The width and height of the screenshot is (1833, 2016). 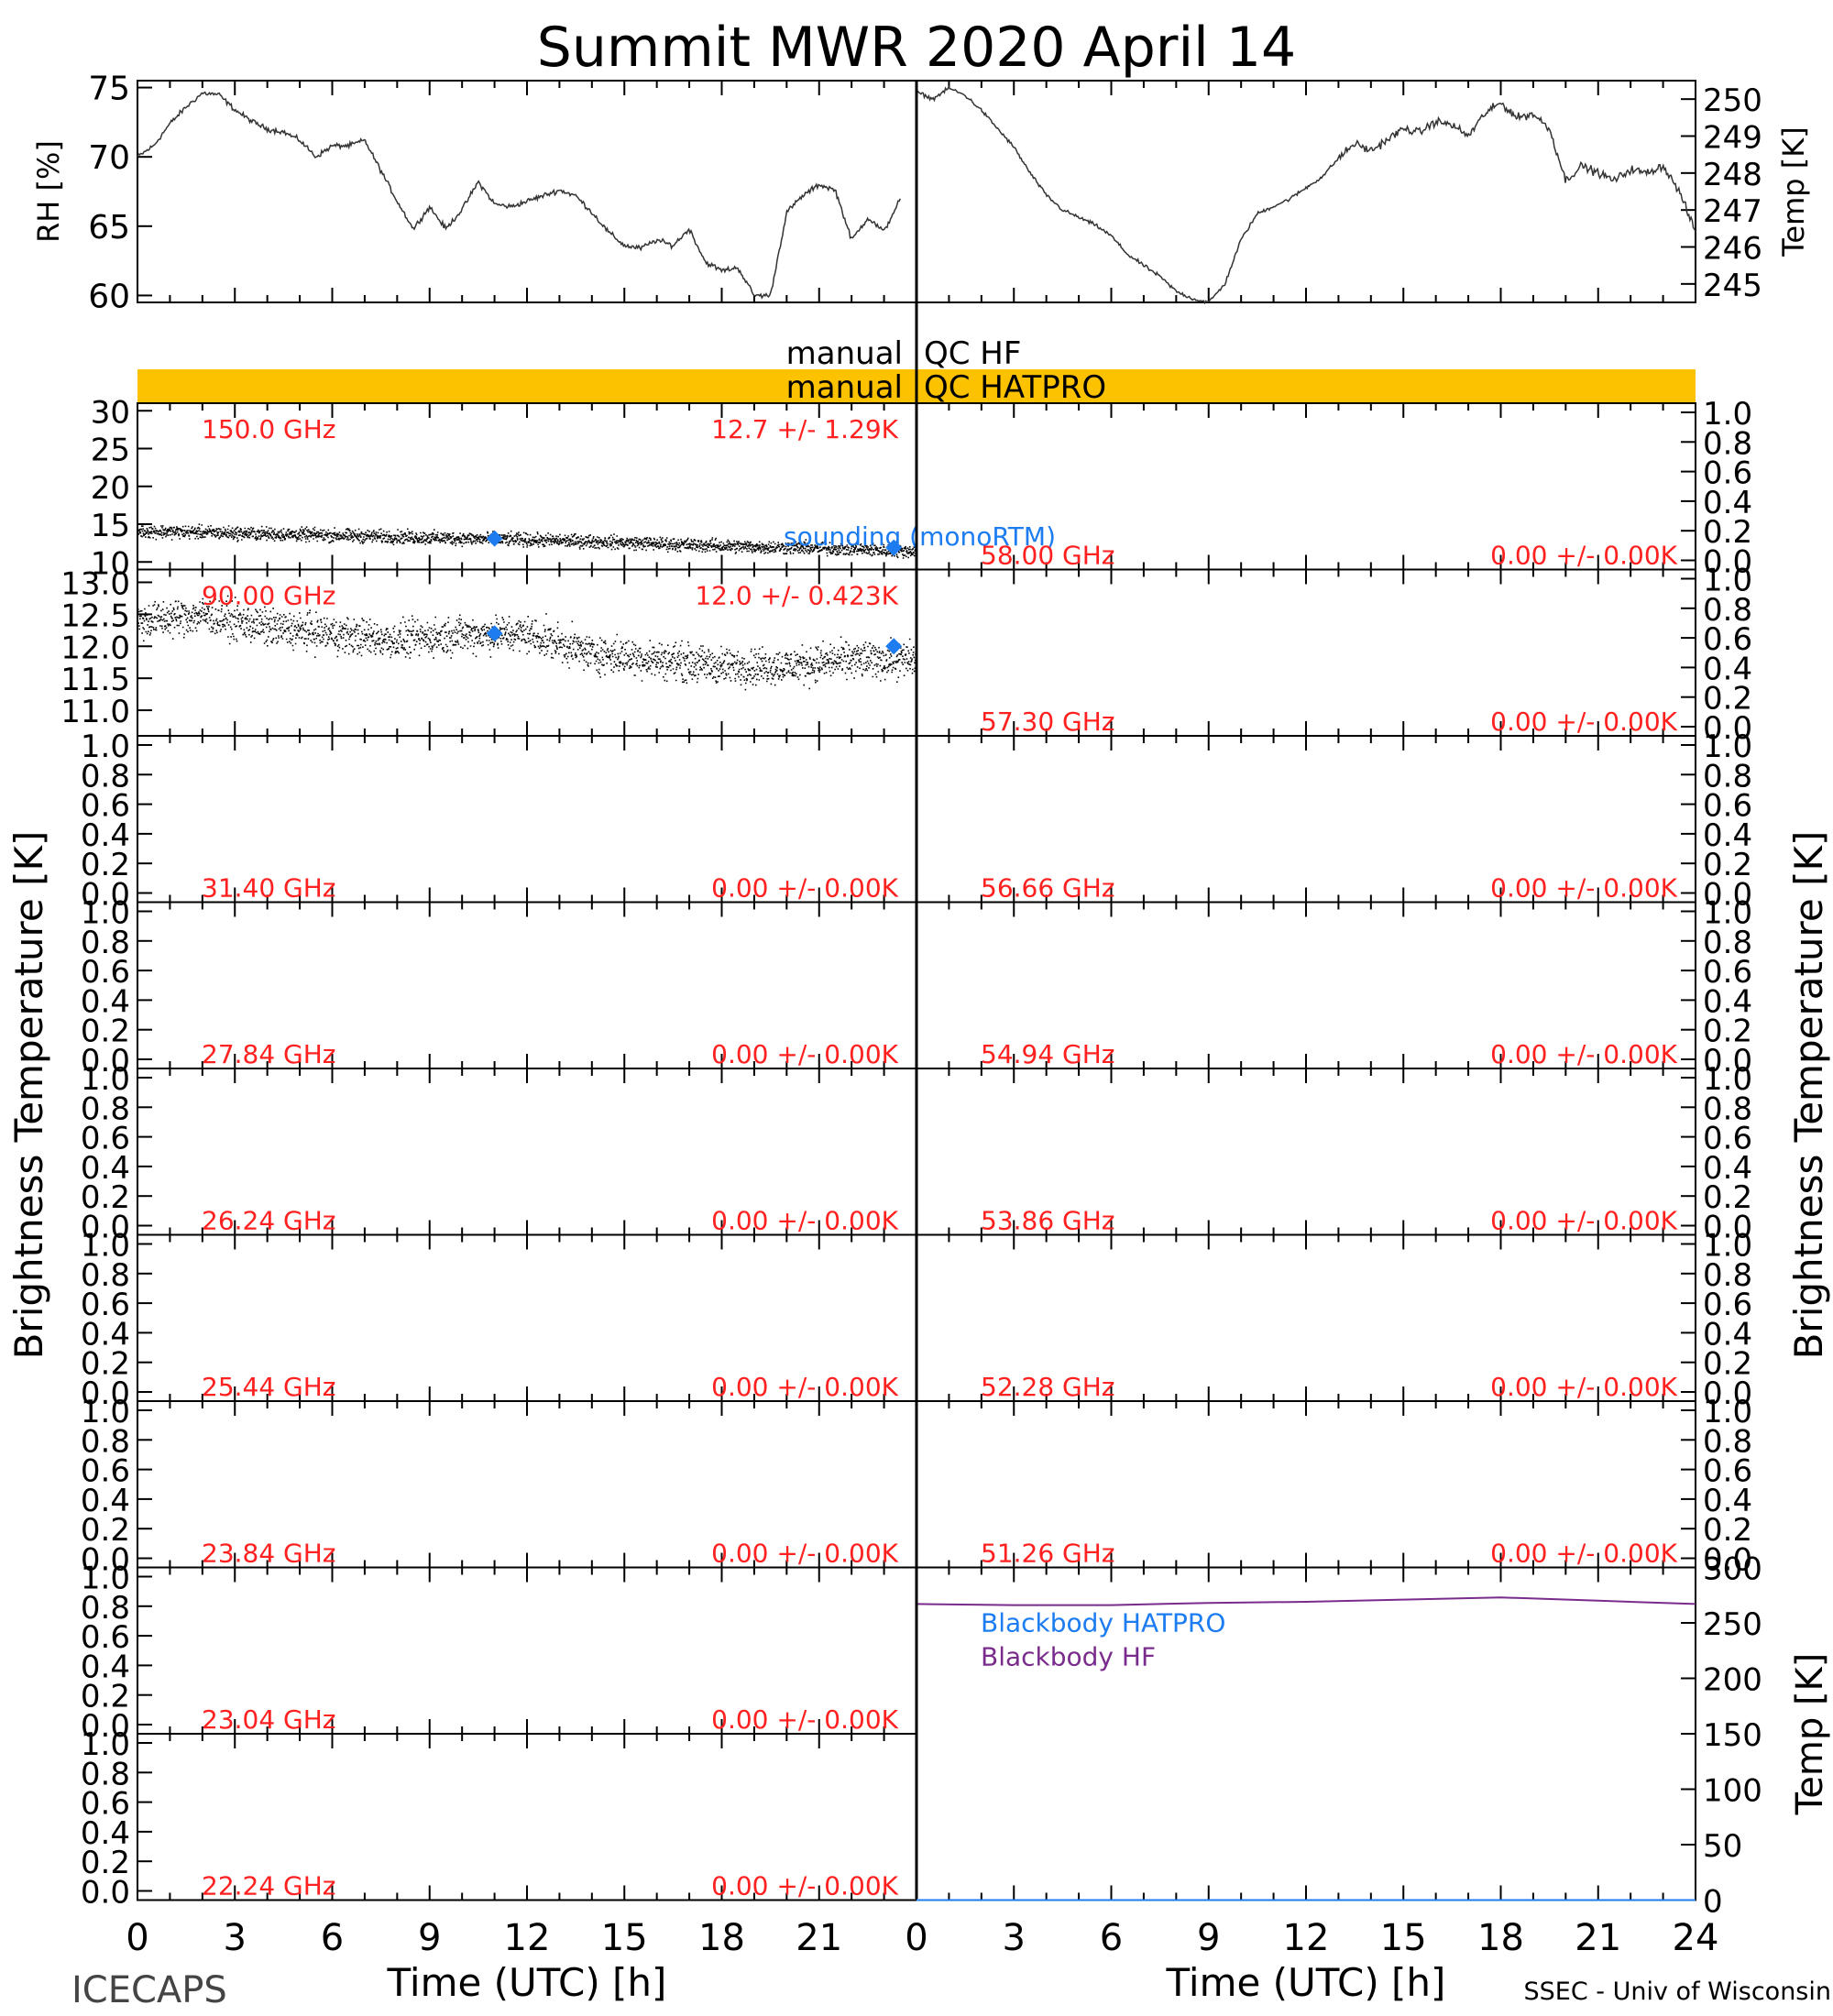 I want to click on right-channel-2-ytick-label-2: 0.6, so click(x=1727, y=806).